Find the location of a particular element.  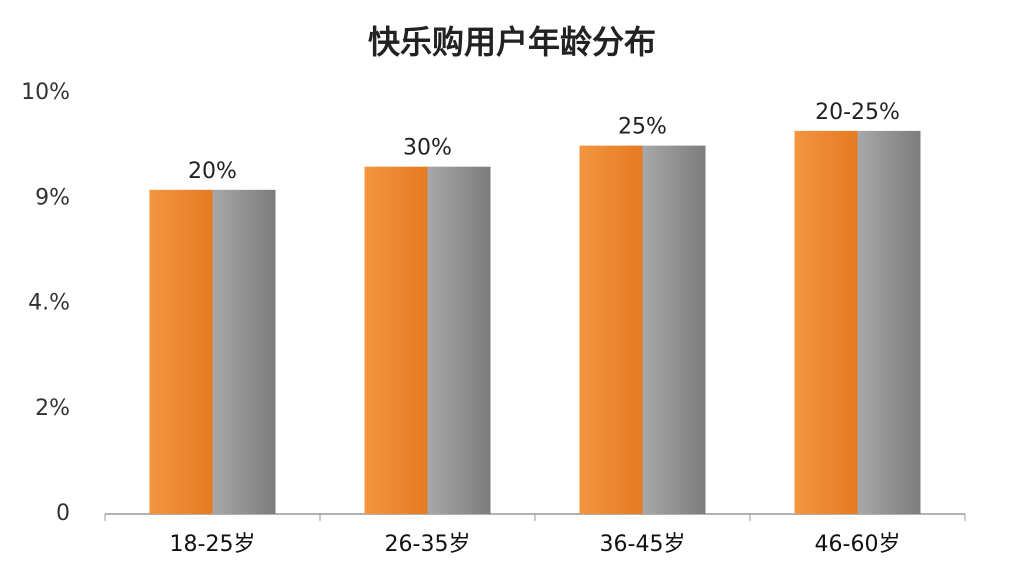

x-tick-label: 36-45岁 is located at coordinates (643, 544).